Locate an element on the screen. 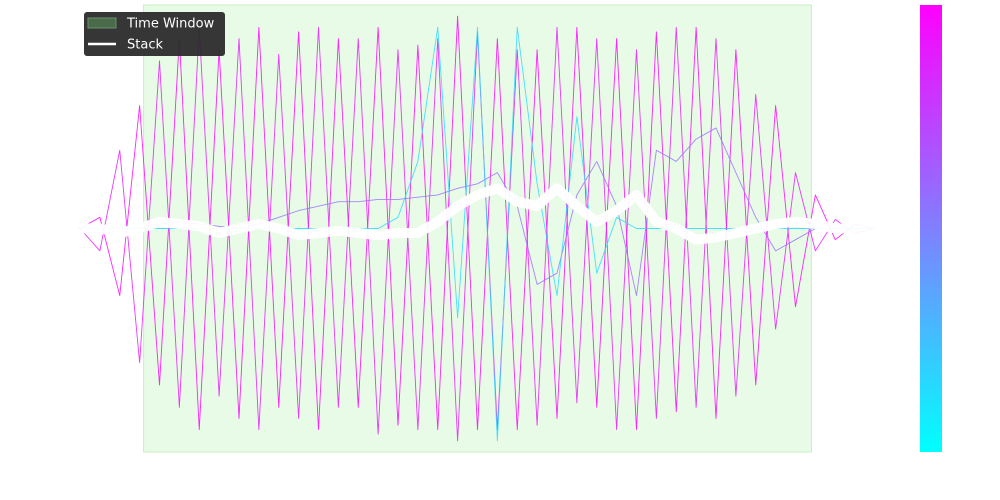 The width and height of the screenshot is (1000, 500). legend: Time Window Stack is located at coordinates (154, 34).